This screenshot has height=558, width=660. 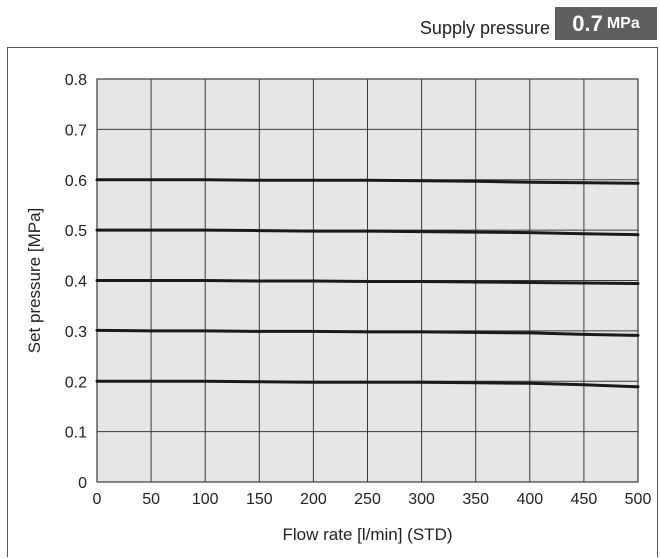 I want to click on x-tick-label: 50, so click(x=151, y=499).